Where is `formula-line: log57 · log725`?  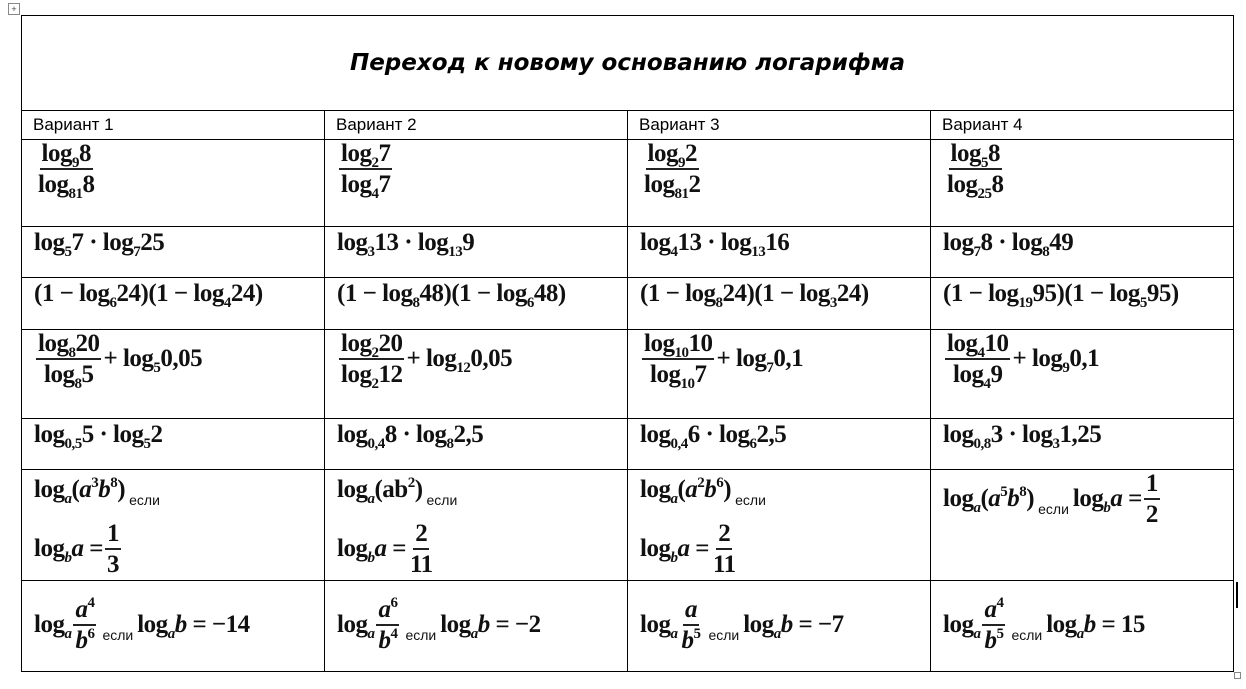
formula-line: log57 · log725 is located at coordinates (179, 244).